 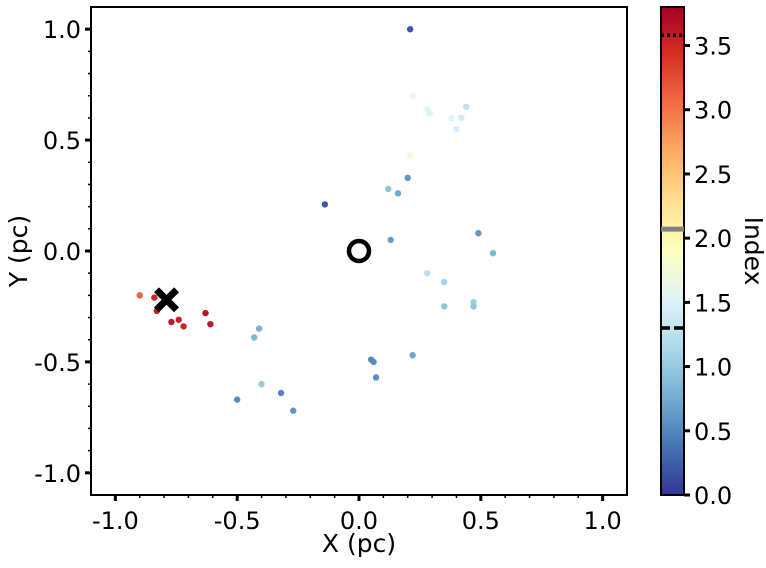 I want to click on x-marker, so click(x=167, y=300).